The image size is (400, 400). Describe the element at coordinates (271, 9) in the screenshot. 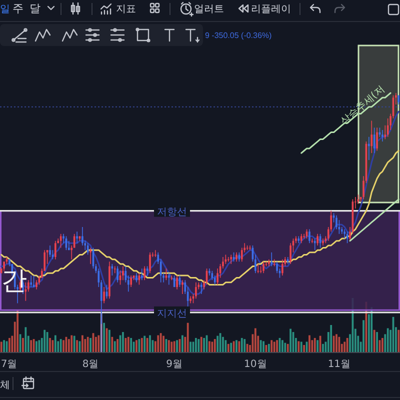

I see `text: 리플레이` at that location.